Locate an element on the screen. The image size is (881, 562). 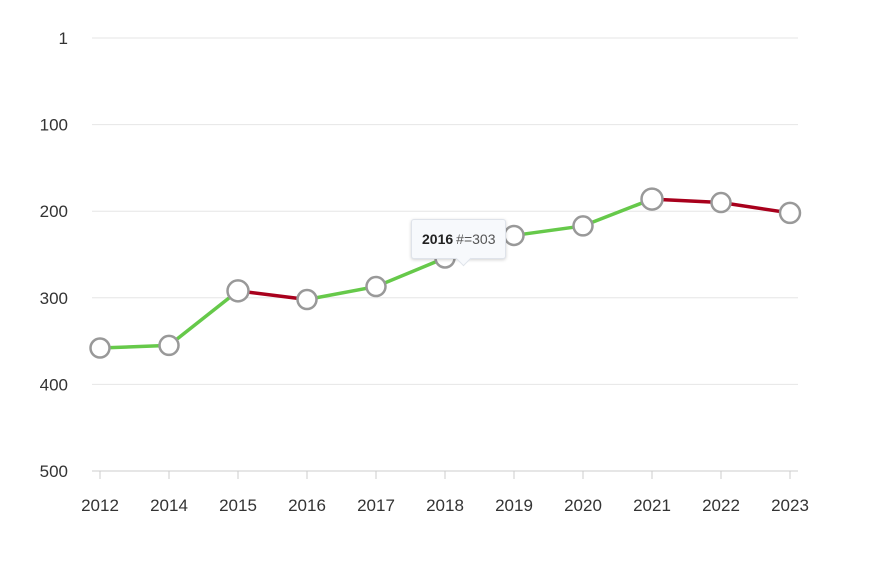
tooltip-year: 2016 is located at coordinates (438, 239).